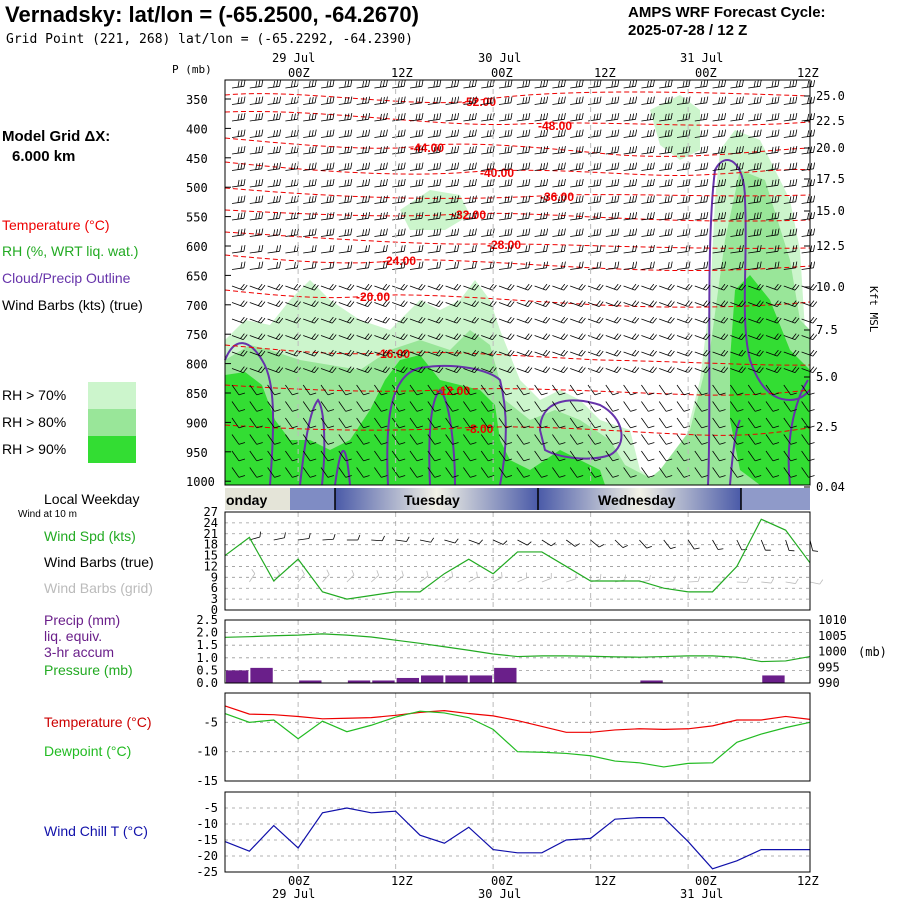 This screenshot has width=900, height=900. What do you see at coordinates (872, 652) in the screenshot?
I see `pressure-mb-label: (mb)` at bounding box center [872, 652].